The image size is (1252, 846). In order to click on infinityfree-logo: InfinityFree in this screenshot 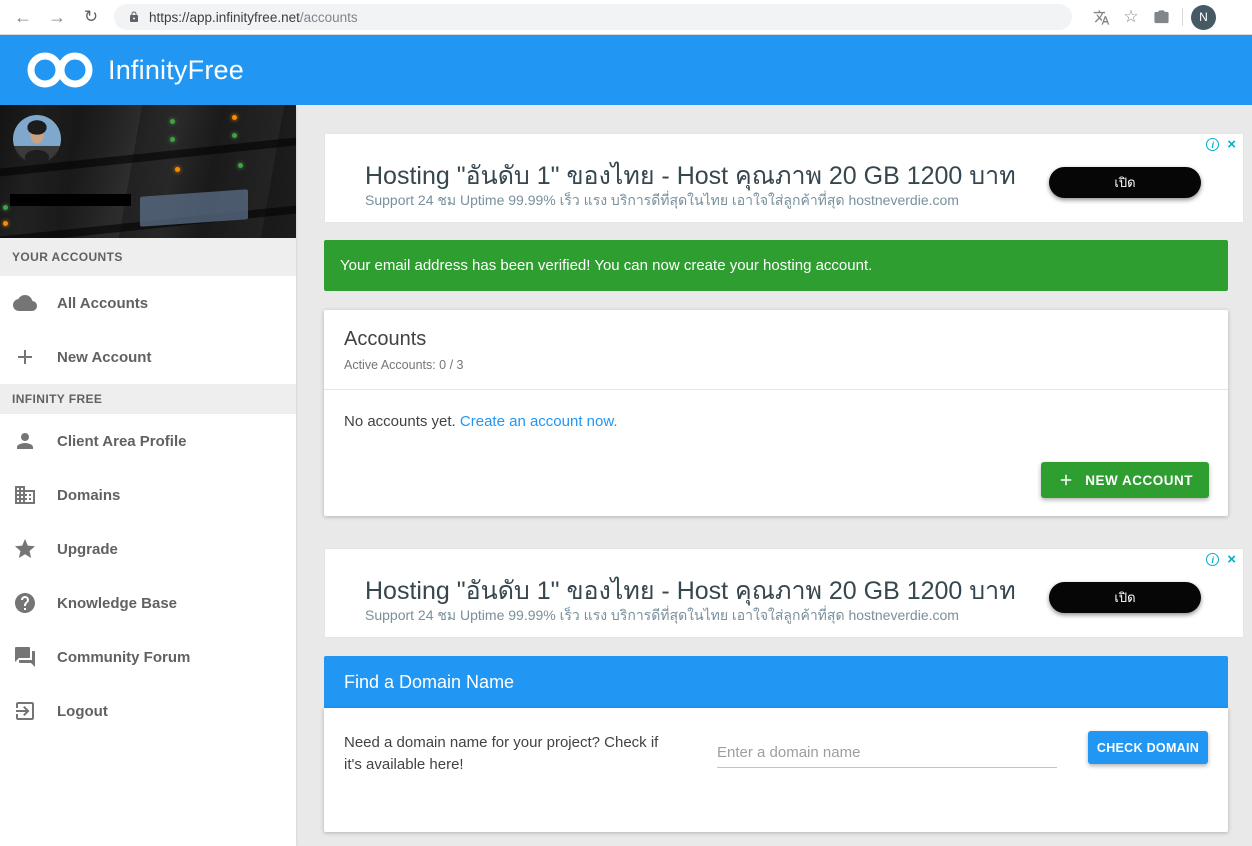, I will do `click(135, 70)`.